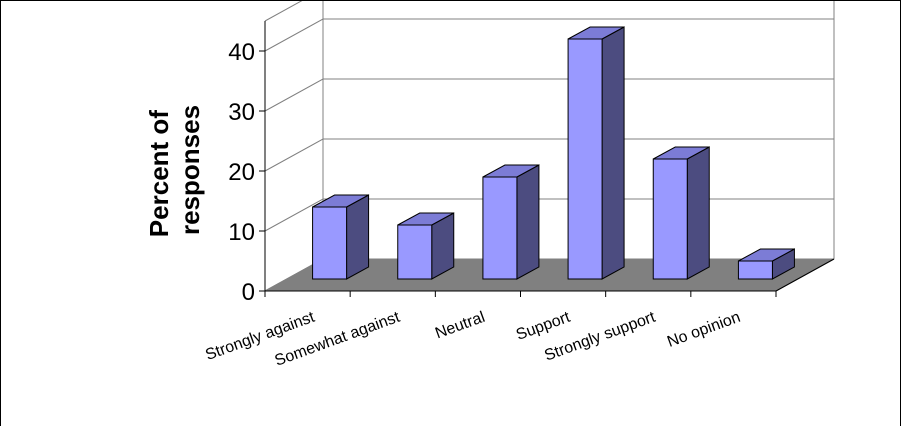  What do you see at coordinates (704, 330) in the screenshot?
I see `x-tick-label: No opinion` at bounding box center [704, 330].